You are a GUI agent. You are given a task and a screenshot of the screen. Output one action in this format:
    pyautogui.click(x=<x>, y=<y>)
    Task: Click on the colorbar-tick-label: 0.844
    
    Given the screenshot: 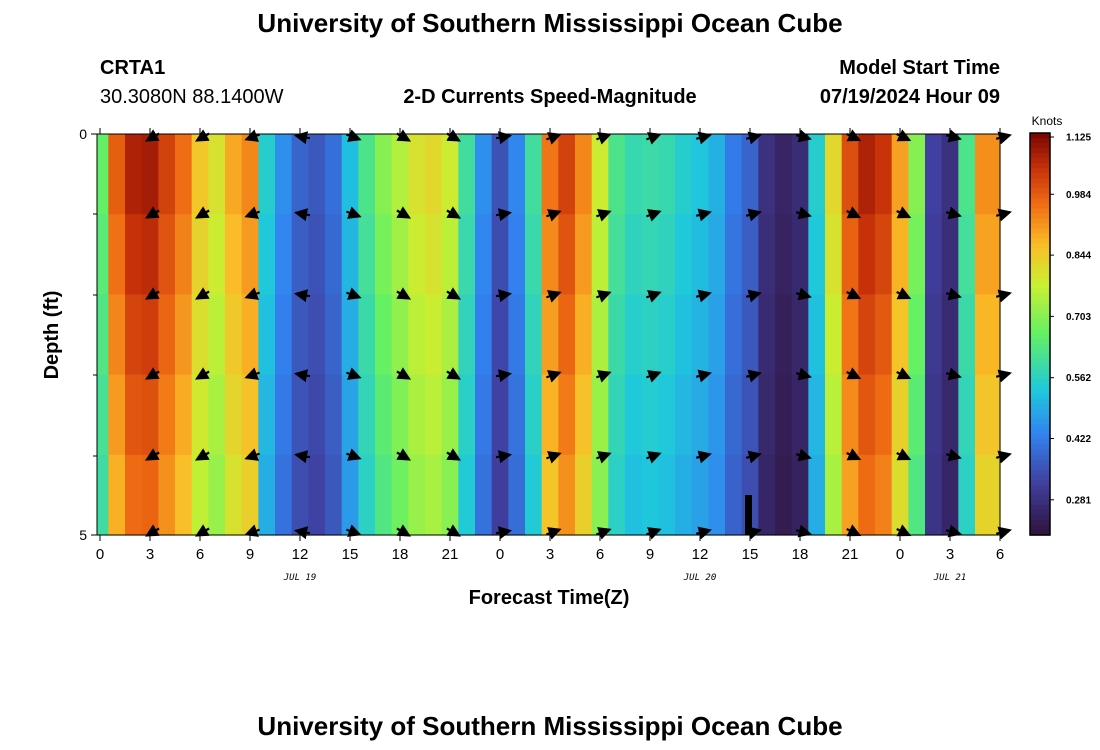 What is the action you would take?
    pyautogui.click(x=1078, y=256)
    